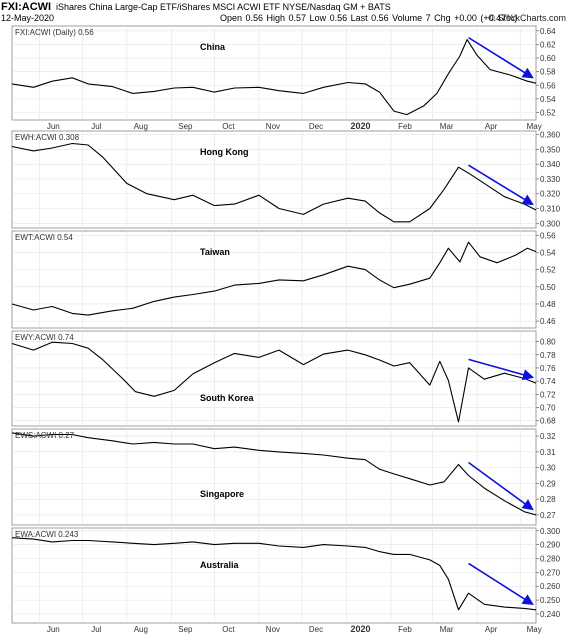 Image resolution: width=574 pixels, height=640 pixels. Describe the element at coordinates (26, 7) in the screenshot. I see `ticker-symbol: FXI:ACWI` at that location.